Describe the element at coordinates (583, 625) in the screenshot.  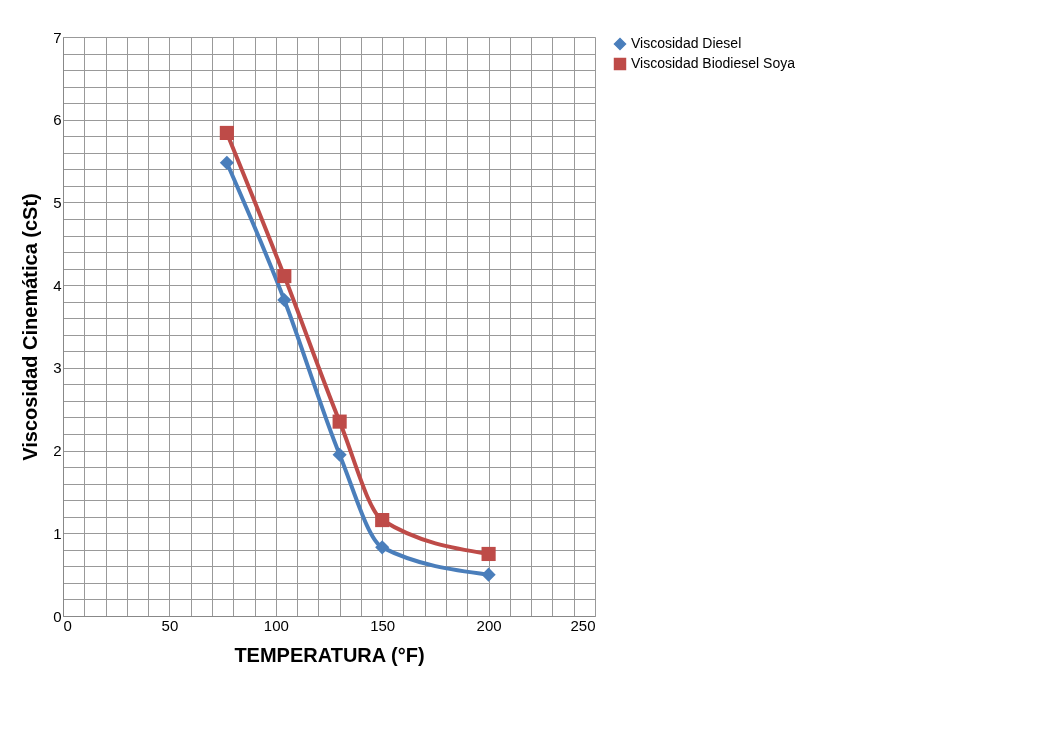
I see `x-tick-label: 250` at that location.